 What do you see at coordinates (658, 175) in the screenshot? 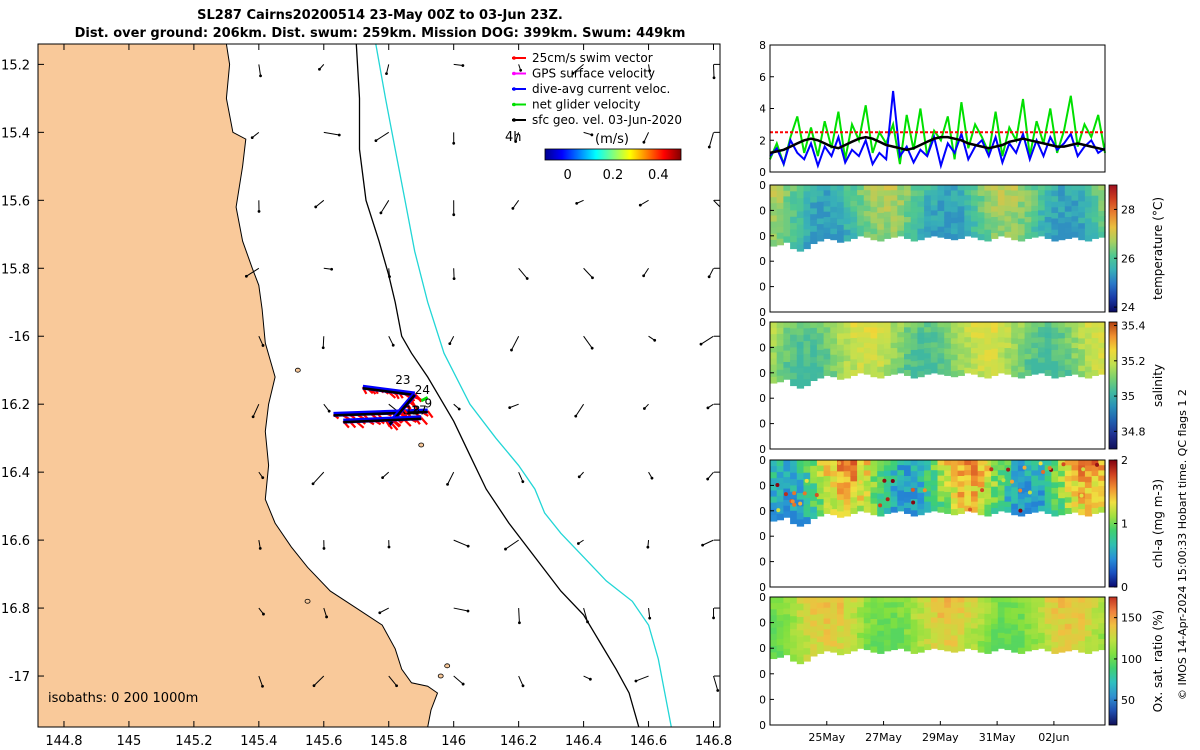
I see `colorbar-tick-label: 0.4` at bounding box center [658, 175].